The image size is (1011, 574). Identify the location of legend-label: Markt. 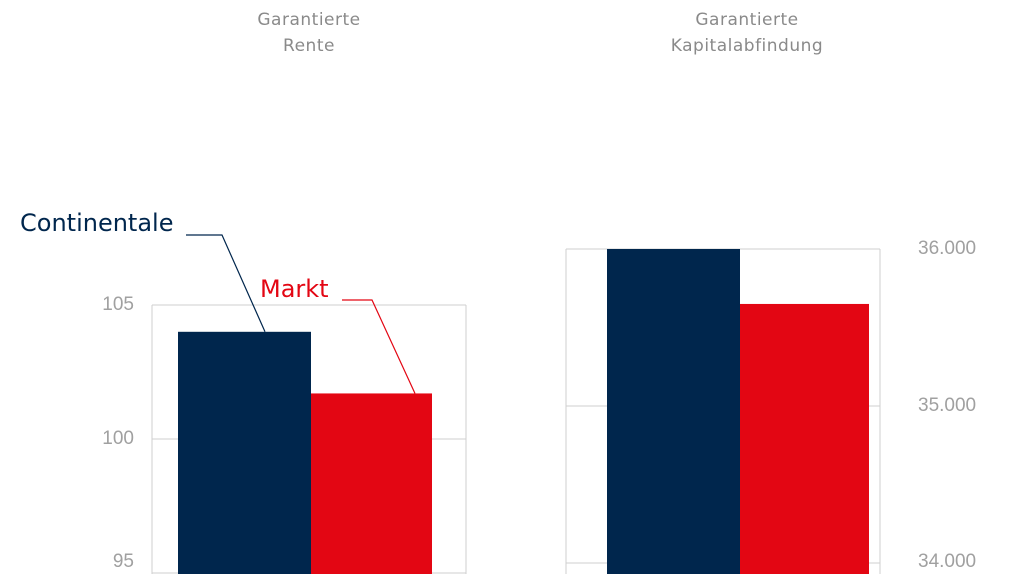
(294, 289).